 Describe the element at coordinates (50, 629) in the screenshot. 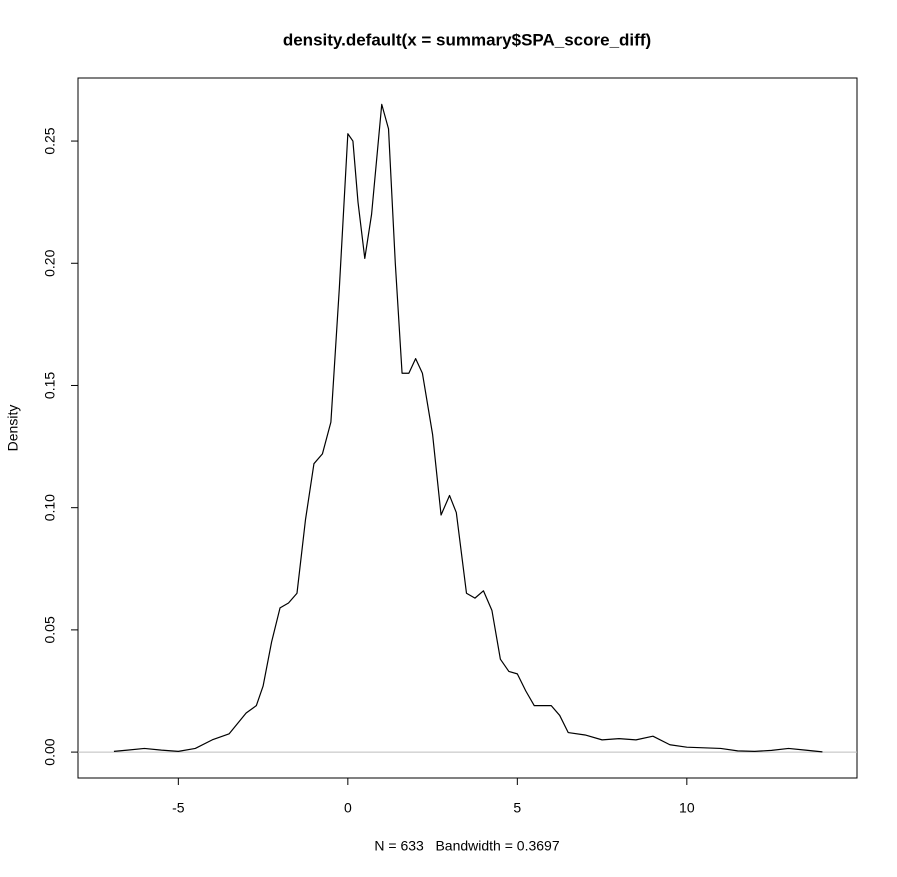

I see `y-tick-label: 0.05` at that location.